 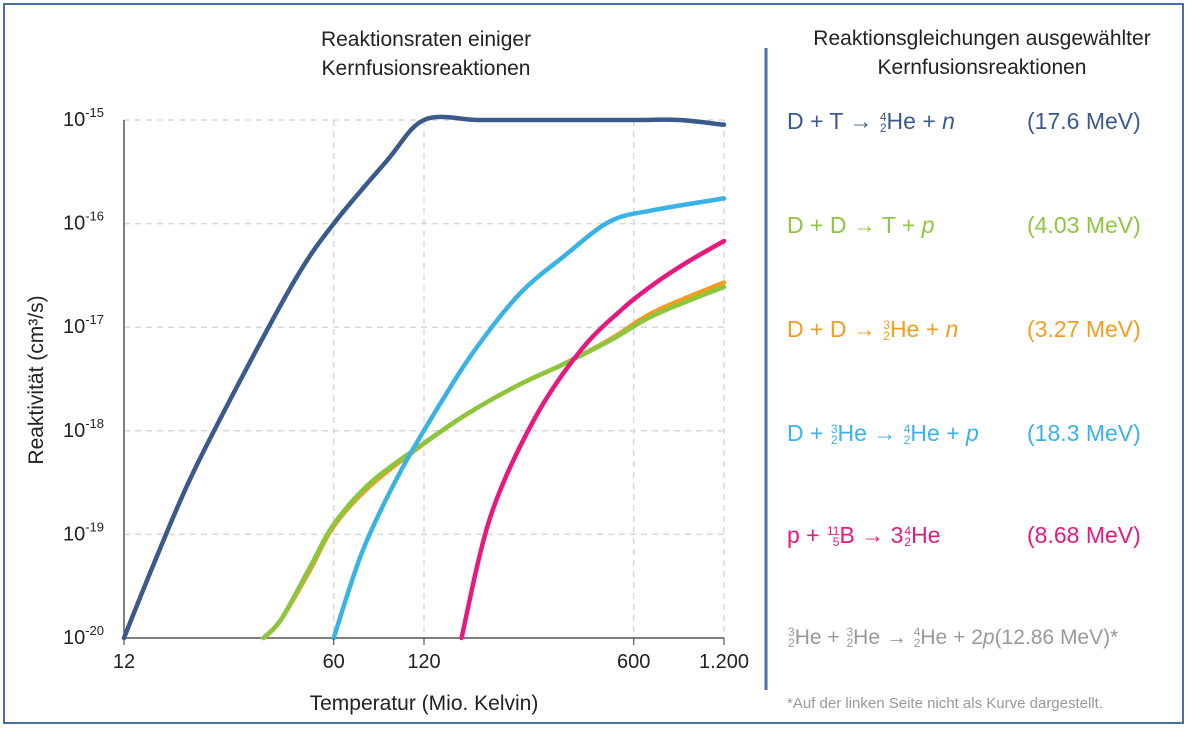 I want to click on y-tick-label: 10-20, so click(x=83, y=636).